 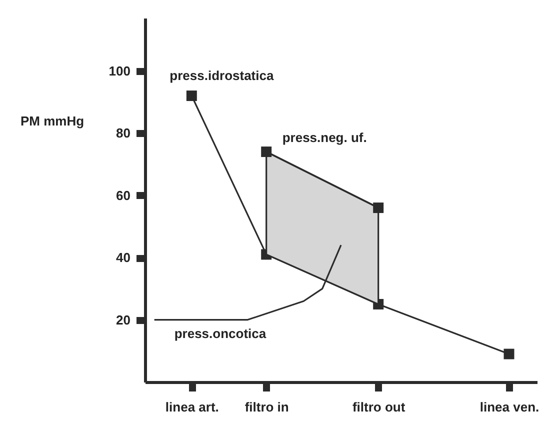 I want to click on y-tick-label: 60, so click(x=123, y=195).